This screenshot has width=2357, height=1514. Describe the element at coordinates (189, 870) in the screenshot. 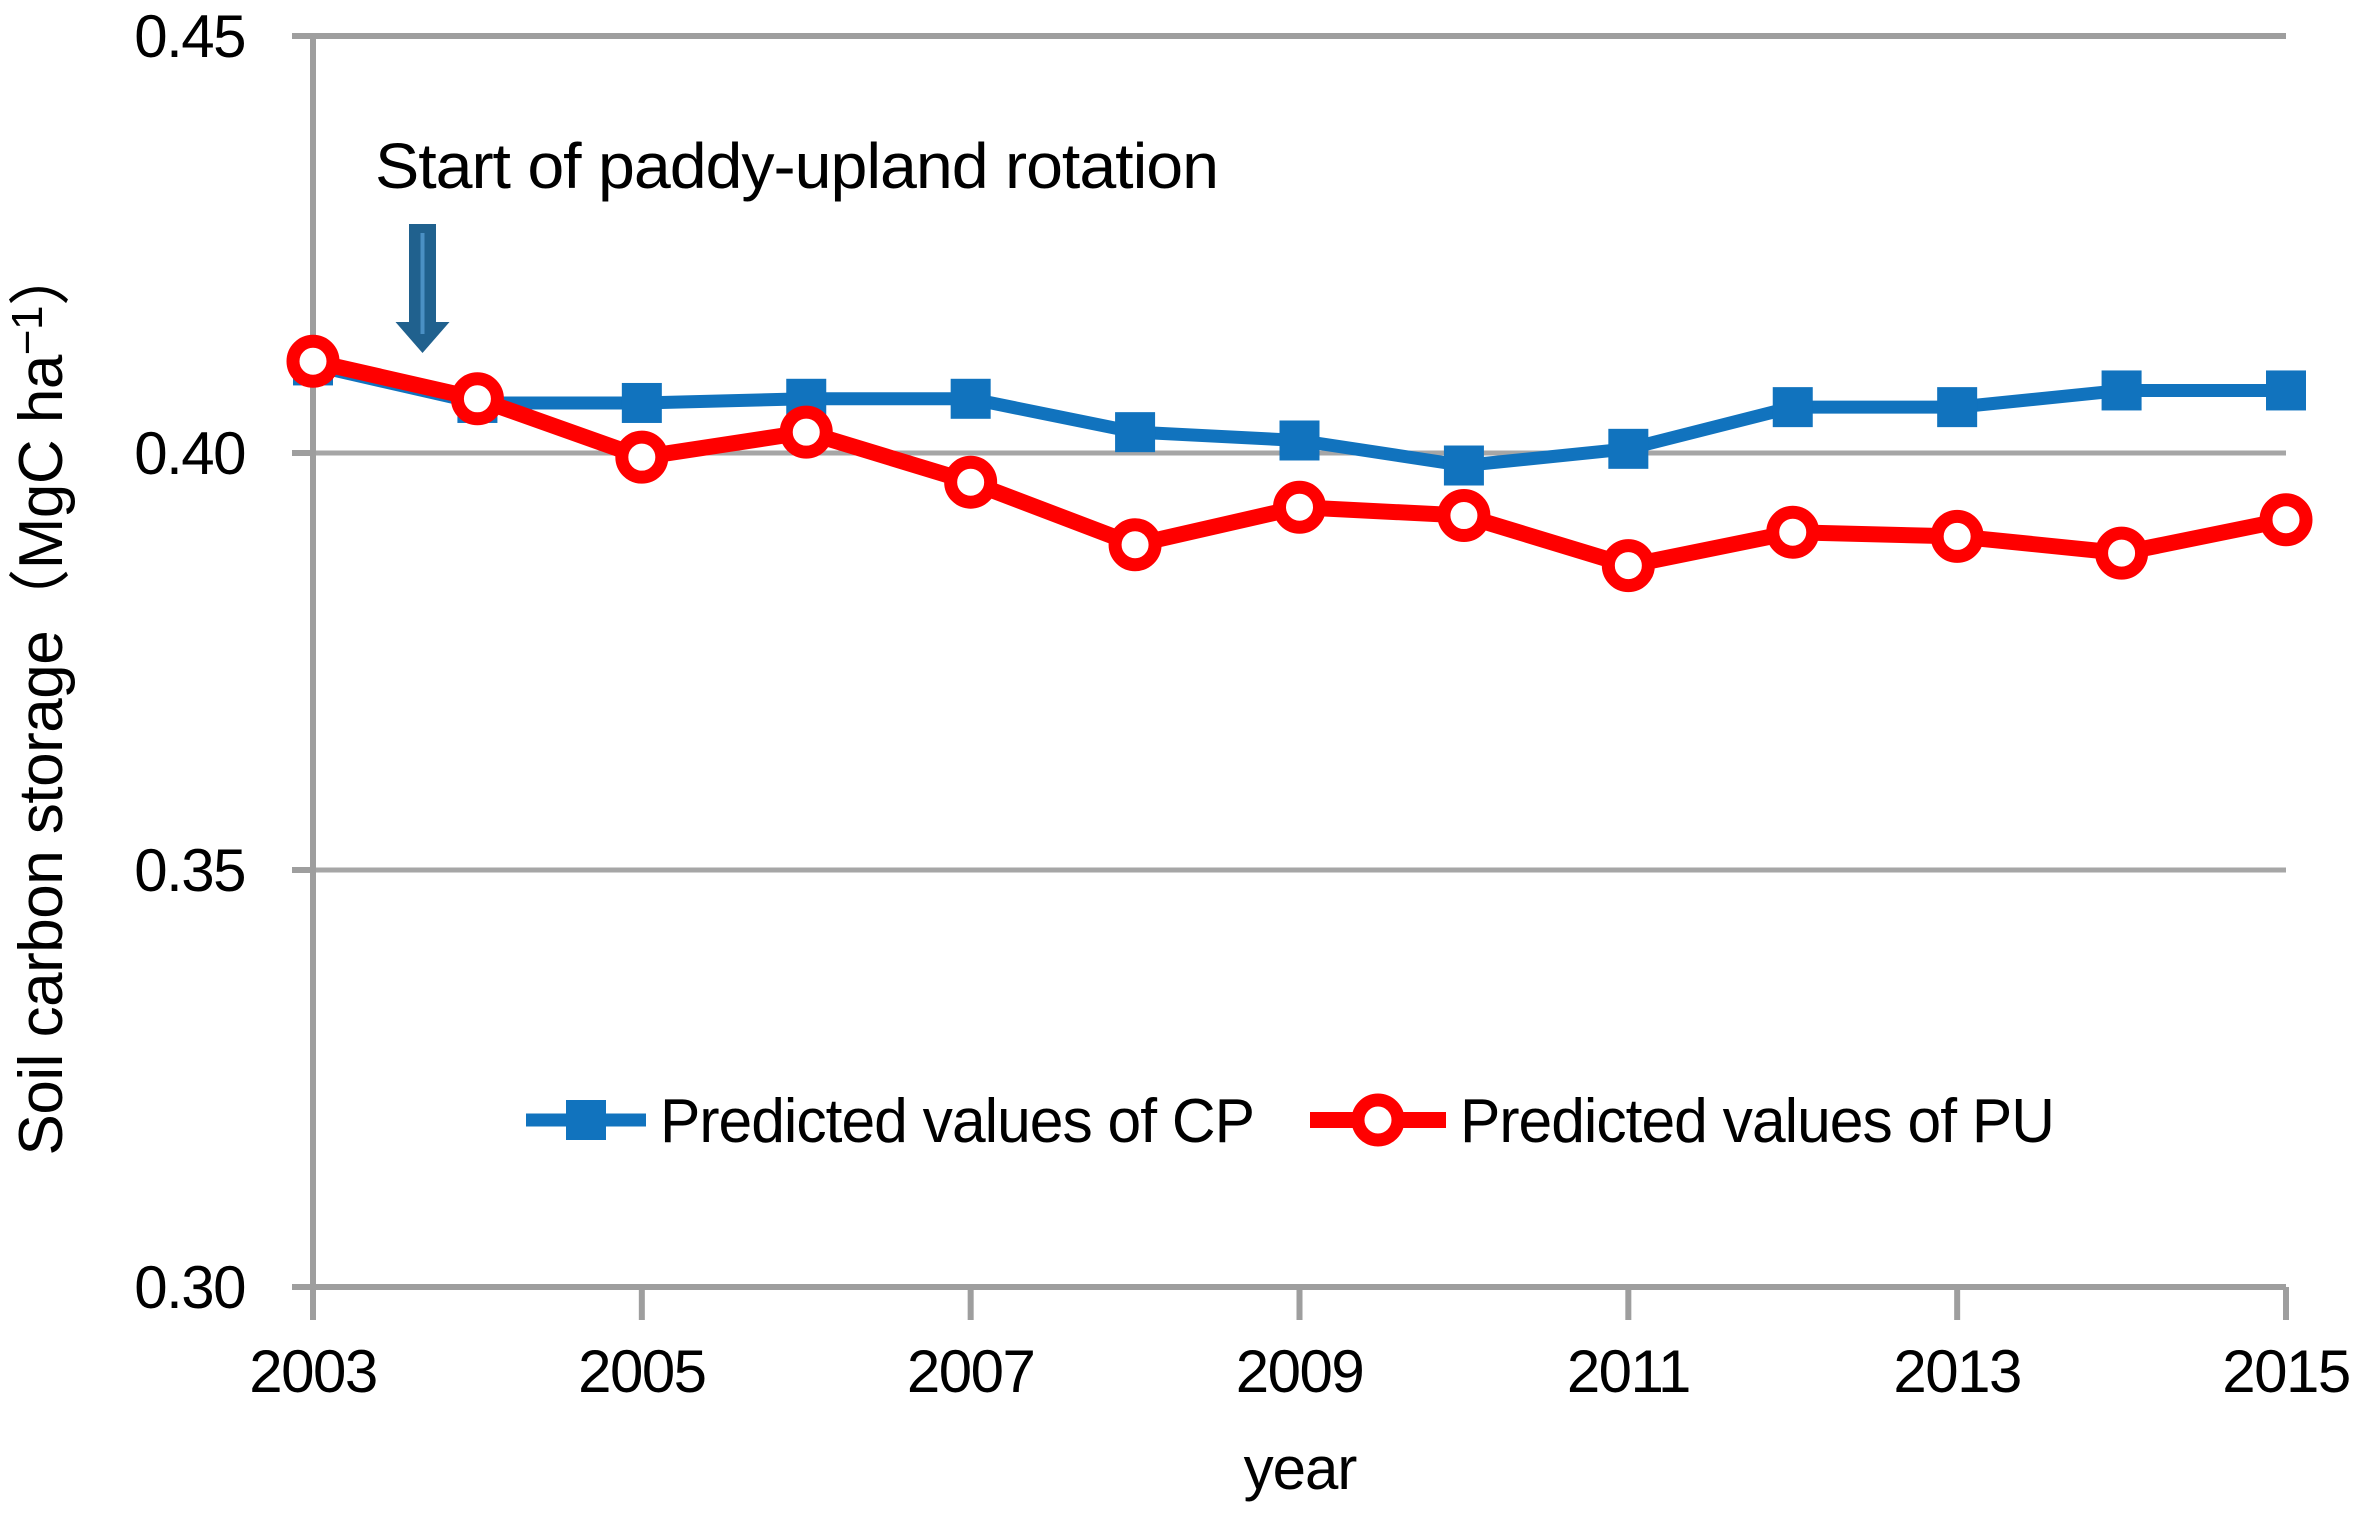

I see `y-tick-label-0.35: 0.35` at that location.